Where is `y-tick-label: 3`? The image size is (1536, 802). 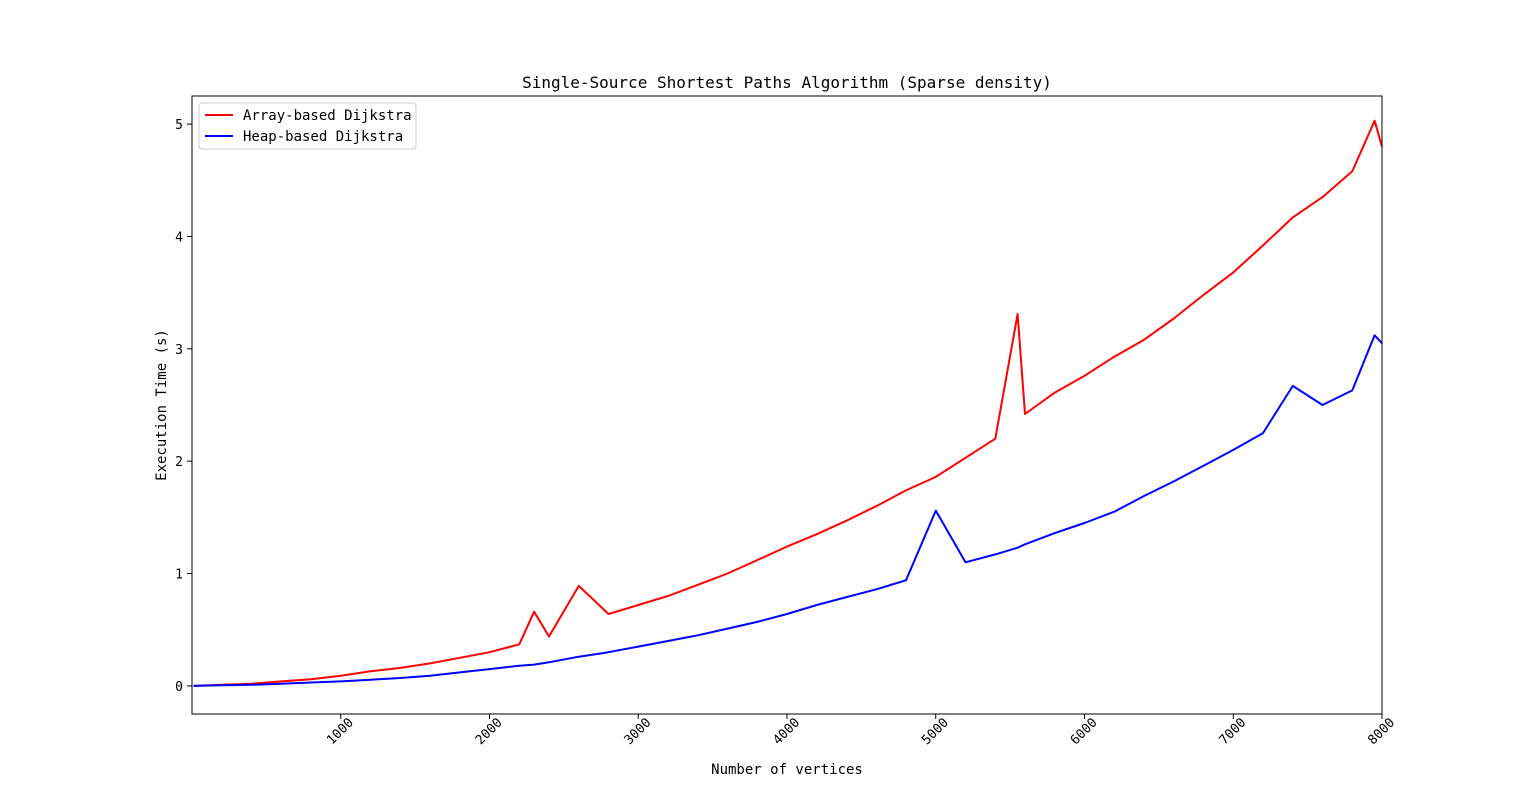
y-tick-label: 3 is located at coordinates (179, 350).